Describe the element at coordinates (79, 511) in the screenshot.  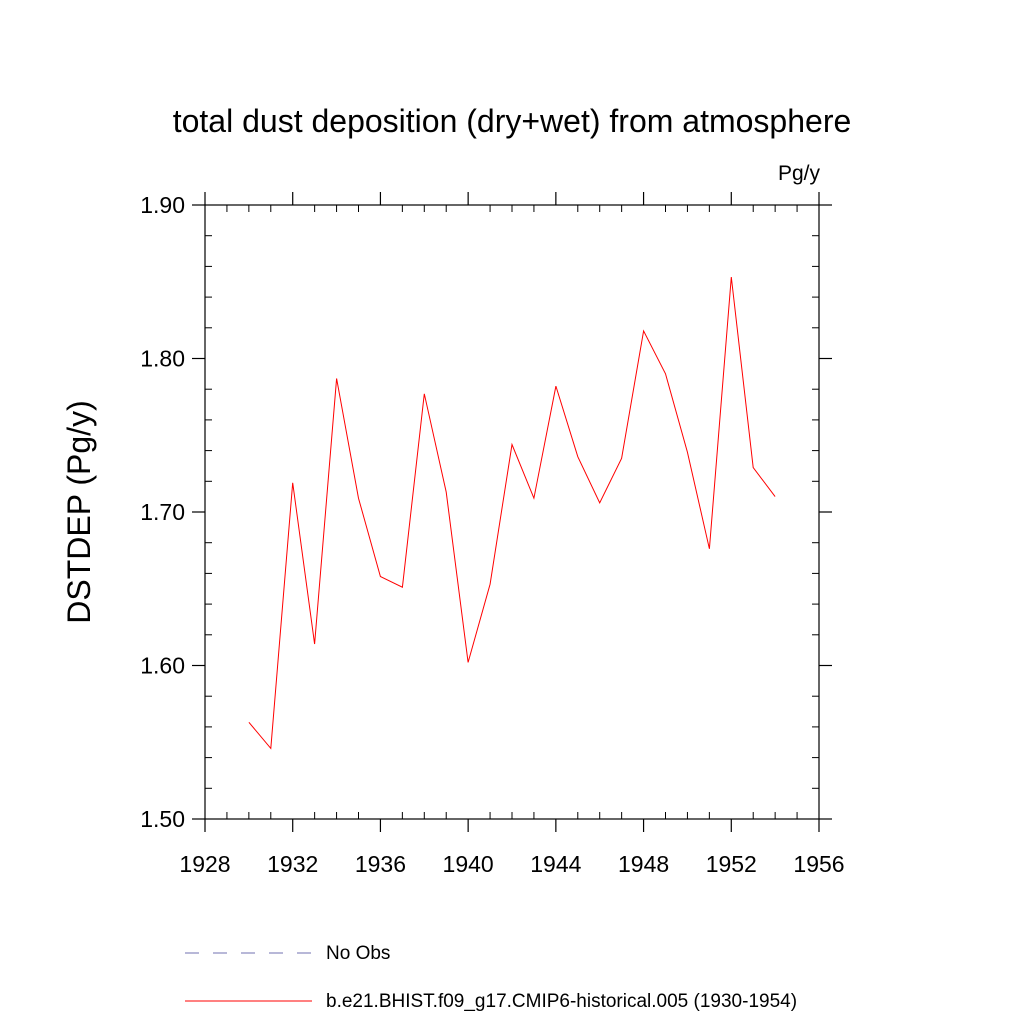
I see `y-axis-label: DSTDEP (Pg/y)` at that location.